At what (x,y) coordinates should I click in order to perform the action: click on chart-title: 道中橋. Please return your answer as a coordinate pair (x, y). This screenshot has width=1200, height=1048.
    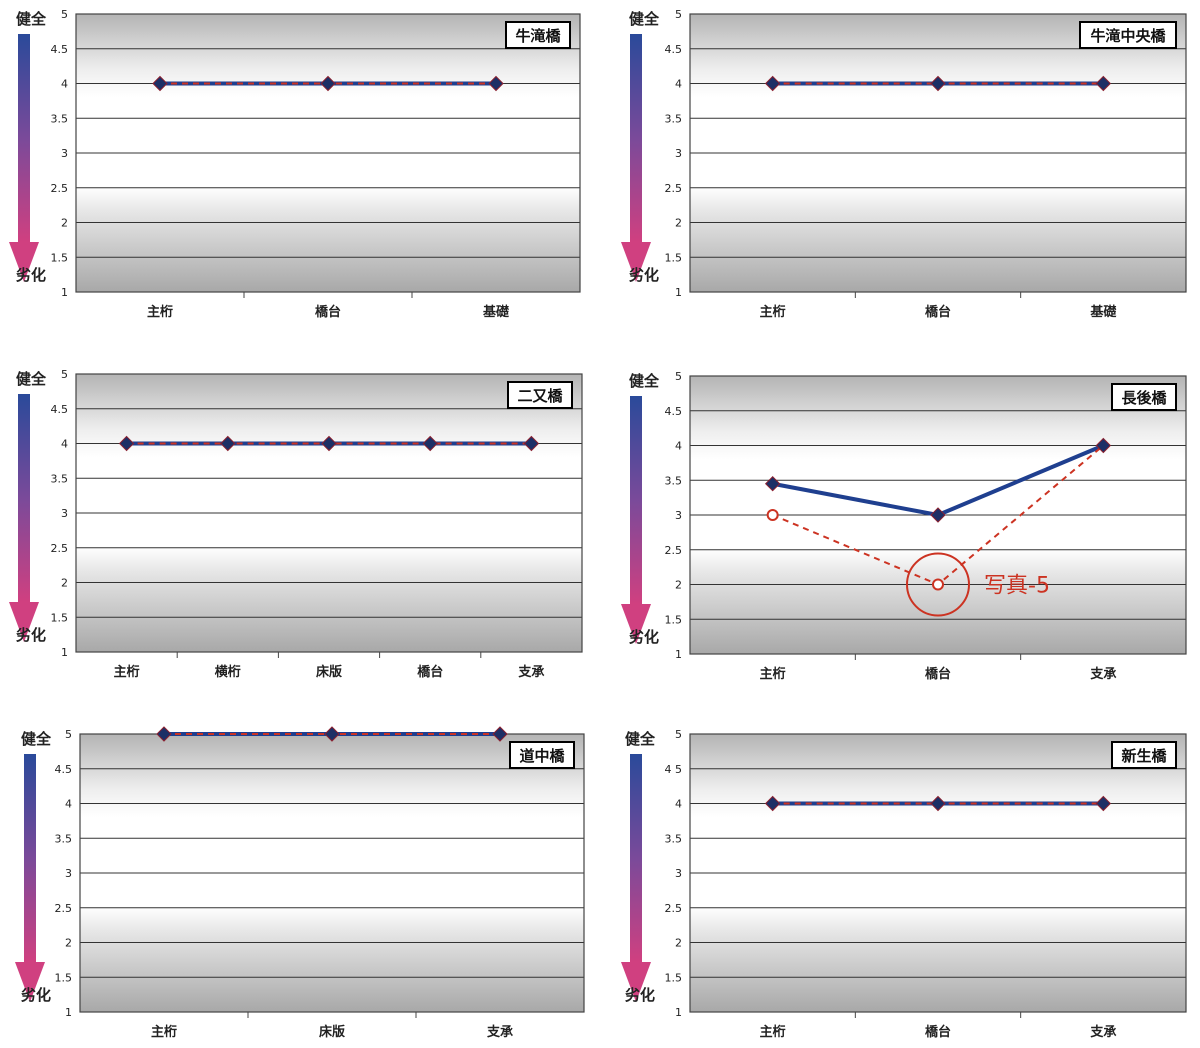
    Looking at the image, I should click on (542, 756).